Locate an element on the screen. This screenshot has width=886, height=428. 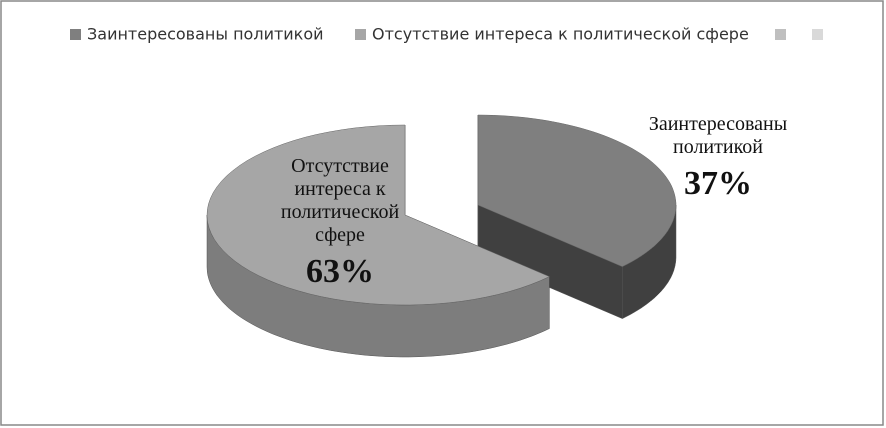
legend-label: Отсутствие интереса к политической сфере is located at coordinates (560, 34).